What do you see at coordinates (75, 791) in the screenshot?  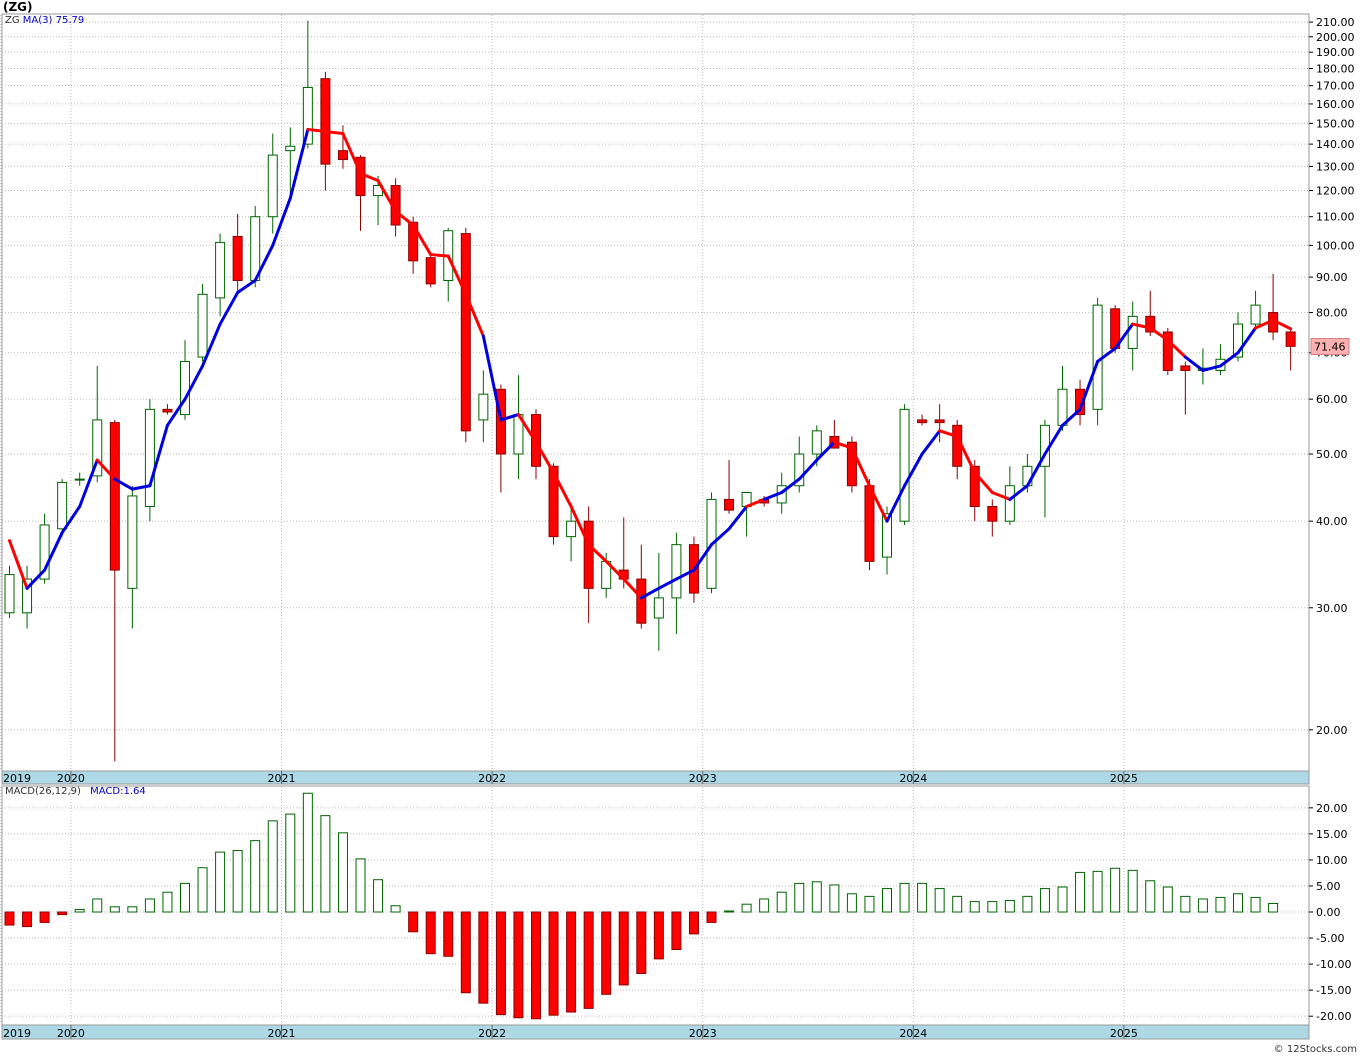 I see `macd-legend: MACD(26,12,9) MACD:1.64` at bounding box center [75, 791].